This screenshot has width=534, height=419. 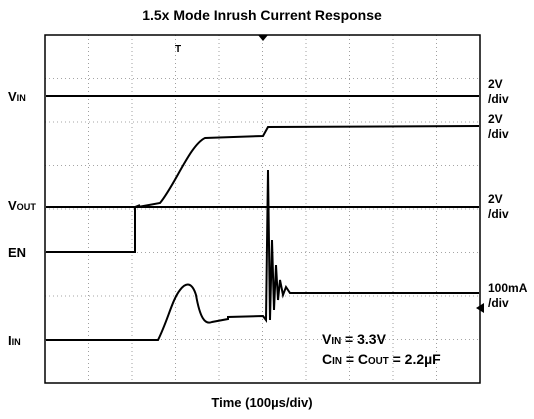 I want to click on text-part: = 2.2µF, so click(x=415, y=359).